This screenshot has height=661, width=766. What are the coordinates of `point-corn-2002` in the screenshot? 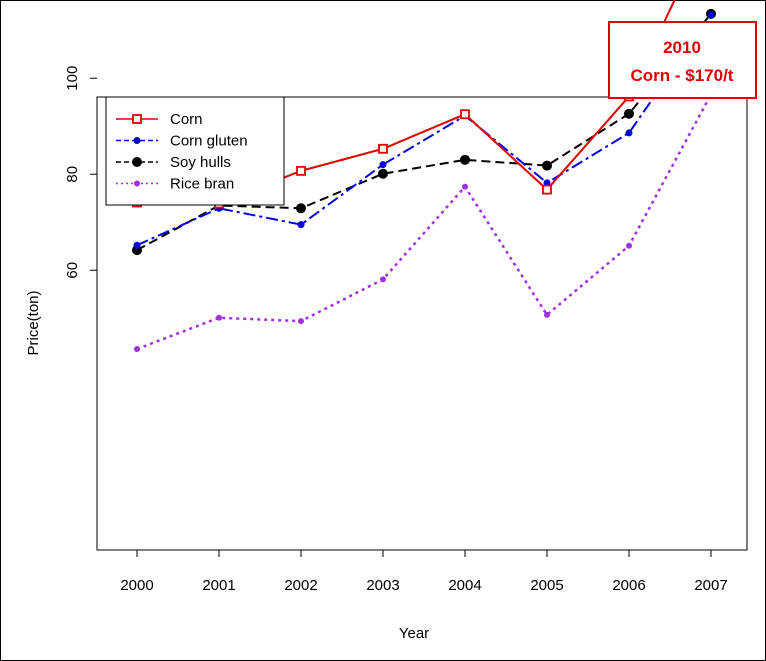 It's located at (301, 170).